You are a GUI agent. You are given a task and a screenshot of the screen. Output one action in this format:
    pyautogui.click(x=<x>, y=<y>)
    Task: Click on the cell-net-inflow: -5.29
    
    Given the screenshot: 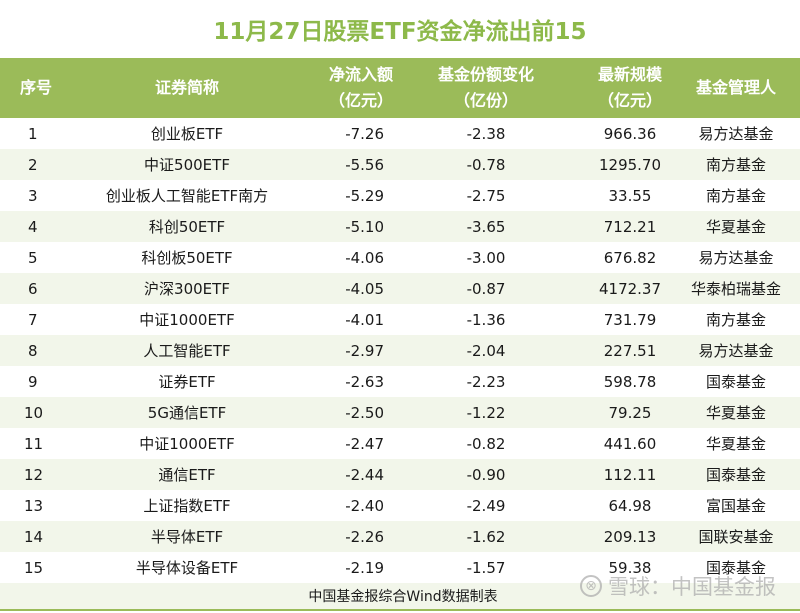 What is the action you would take?
    pyautogui.click(x=364, y=195)
    